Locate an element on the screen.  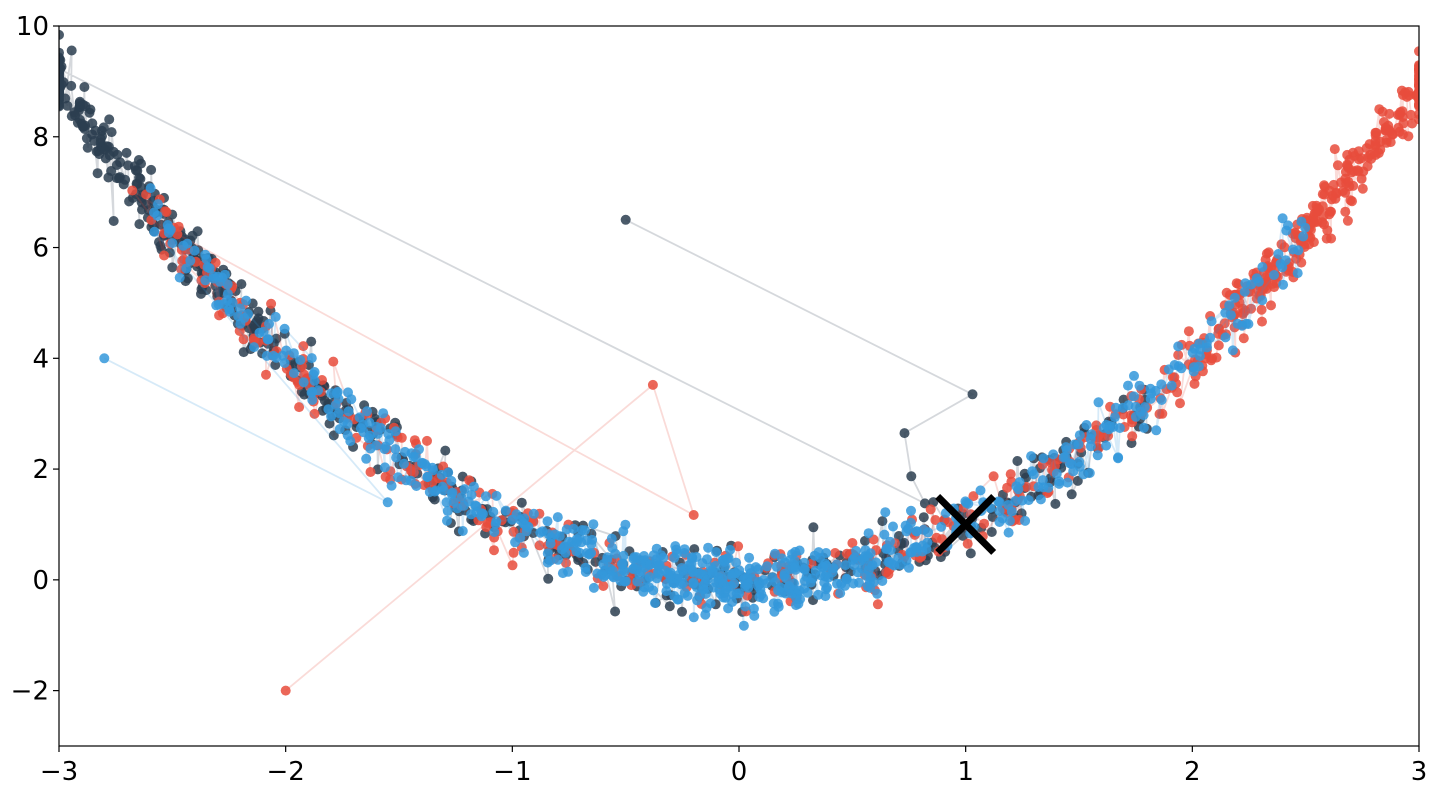
x-tick-label: 0 is located at coordinates (739, 772).